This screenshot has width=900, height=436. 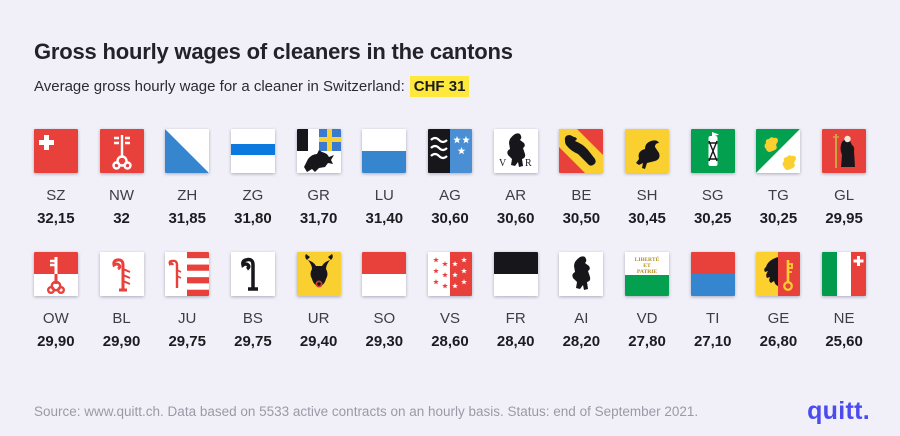 I want to click on flag-vd-icon: LIBERTÉ ET PATRIE, so click(x=647, y=274).